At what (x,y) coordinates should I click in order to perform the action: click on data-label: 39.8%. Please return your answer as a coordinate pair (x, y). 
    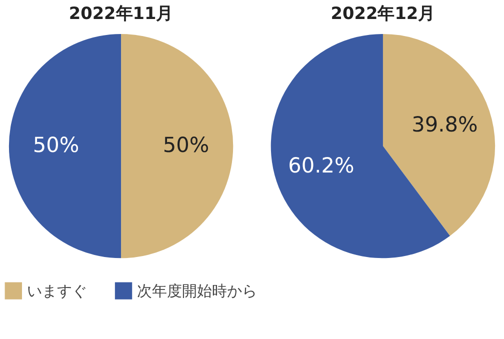
    Looking at the image, I should click on (445, 124).